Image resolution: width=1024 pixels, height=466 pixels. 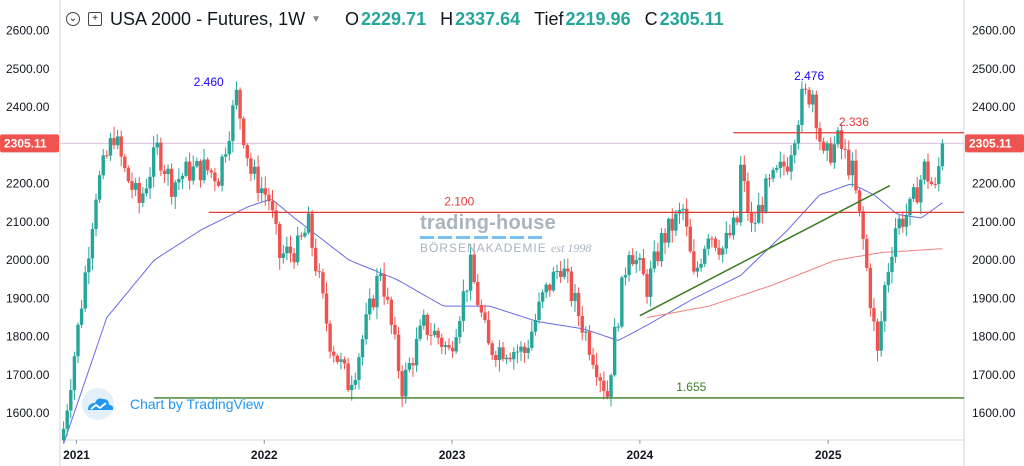 What do you see at coordinates (208, 18) in the screenshot?
I see `symbol-title: USA 2000 - Futures, 1W` at bounding box center [208, 18].